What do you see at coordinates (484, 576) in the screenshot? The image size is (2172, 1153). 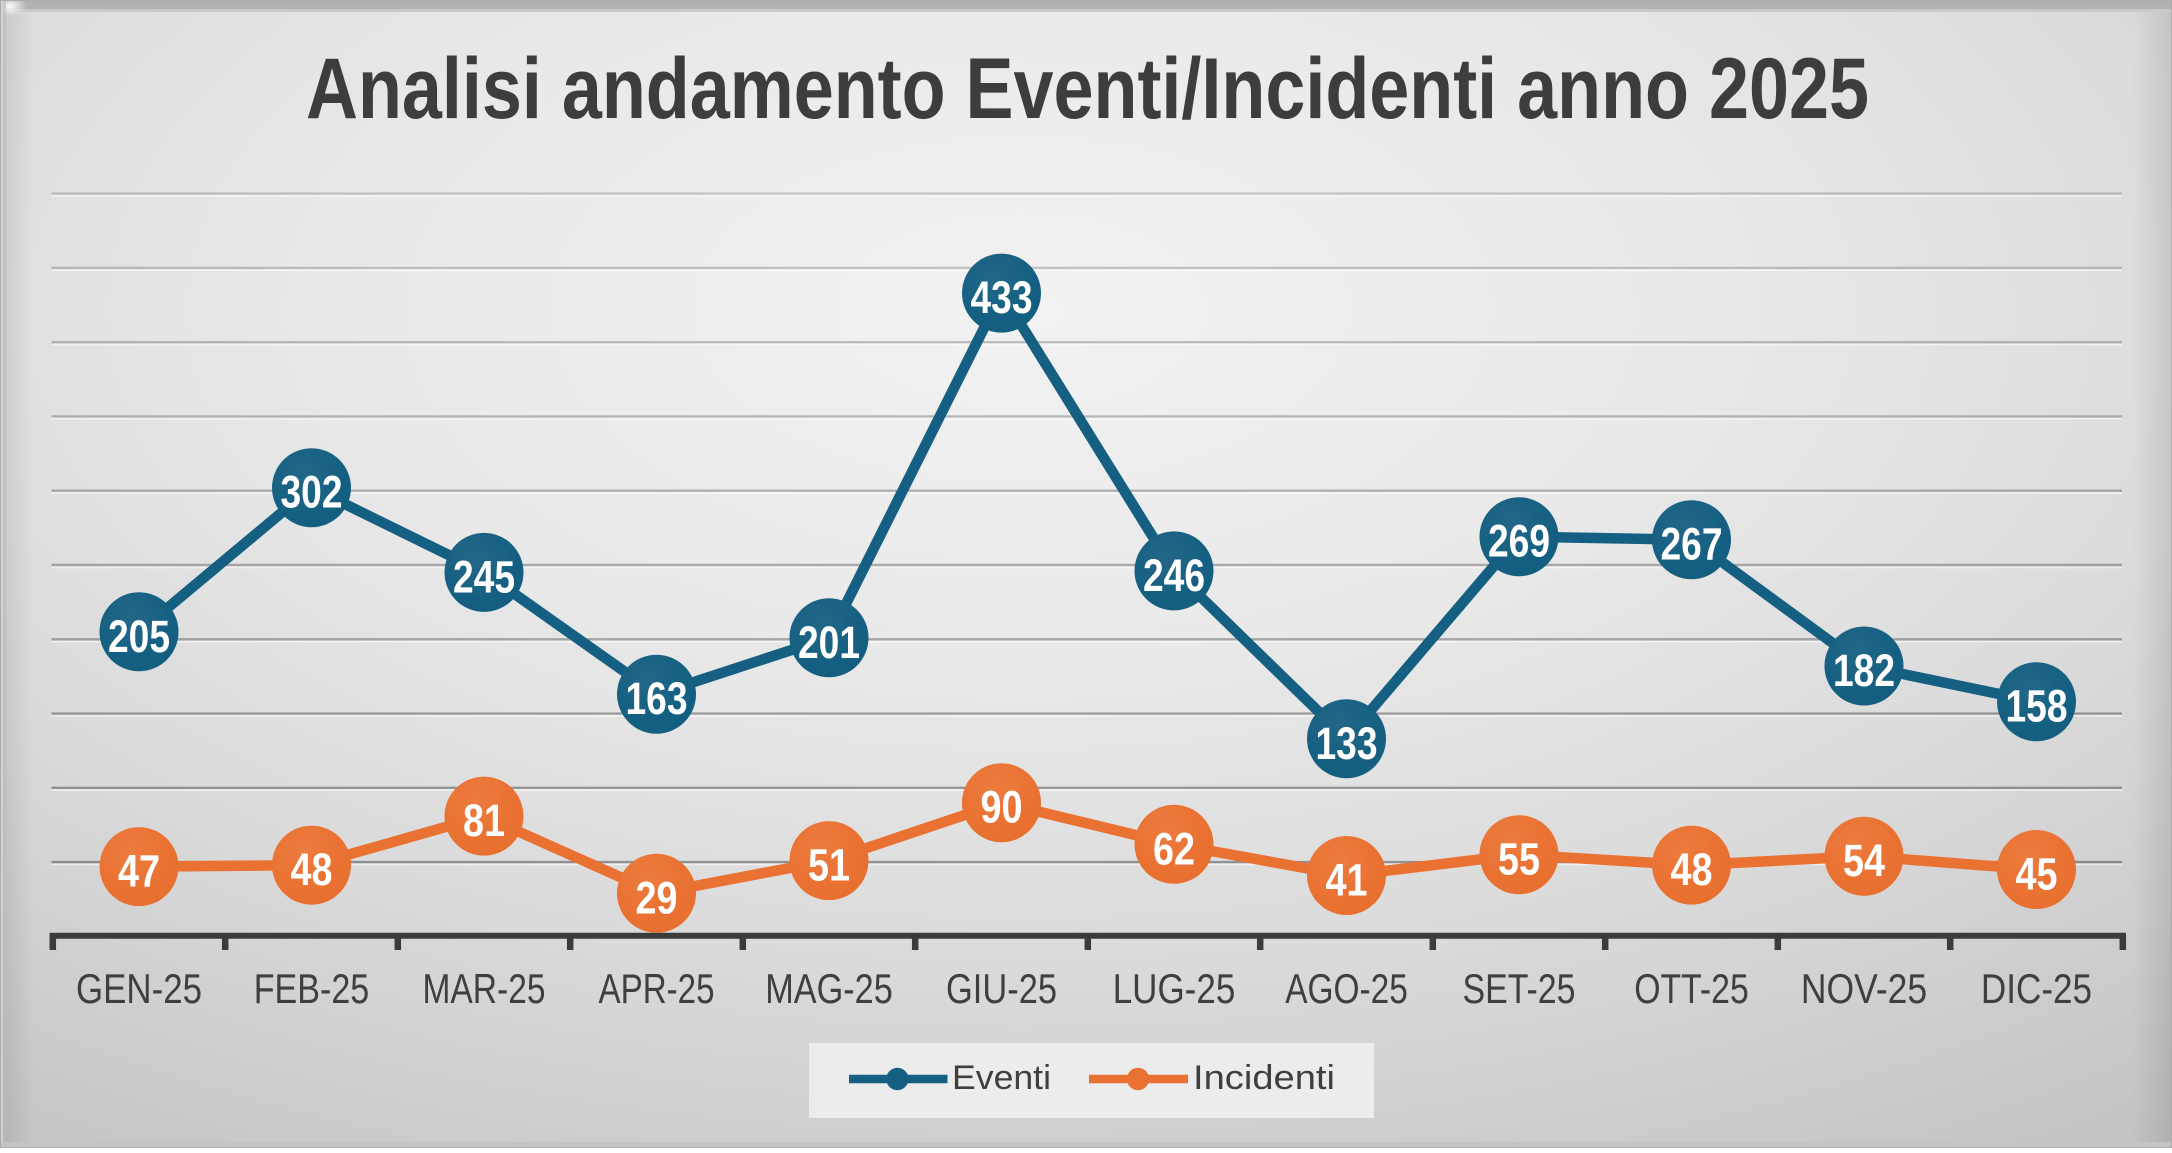 I see `svg-text: 245` at bounding box center [484, 576].